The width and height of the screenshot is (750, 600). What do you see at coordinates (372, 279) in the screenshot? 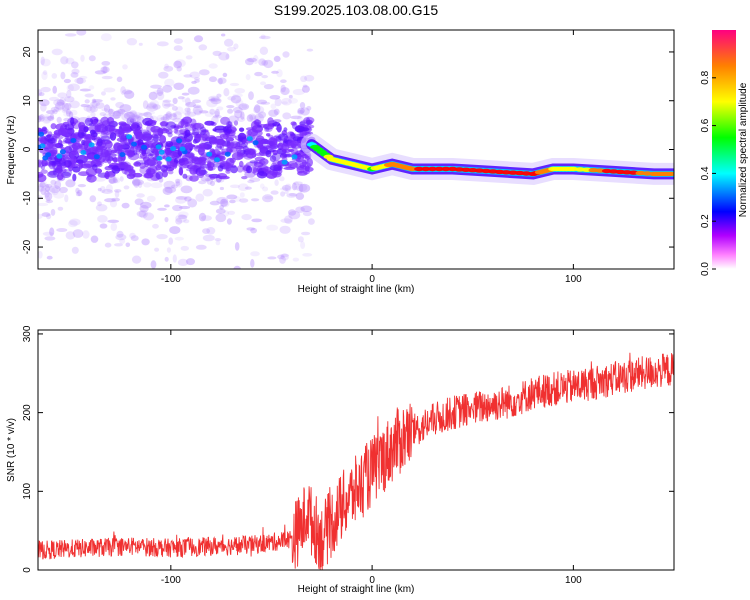
I see `x-tick-label: 0` at bounding box center [372, 279].